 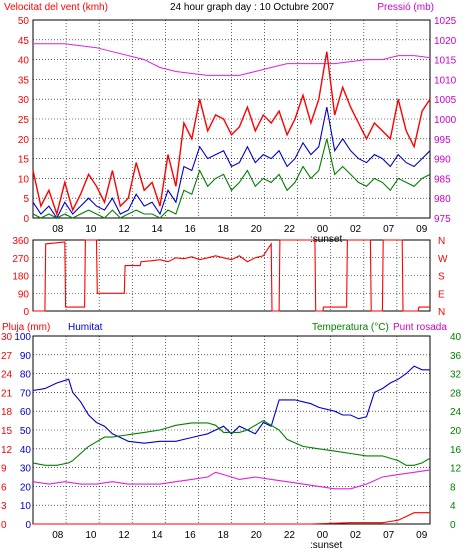 I want to click on chart1-x-tick-08: 08, so click(x=58, y=229).